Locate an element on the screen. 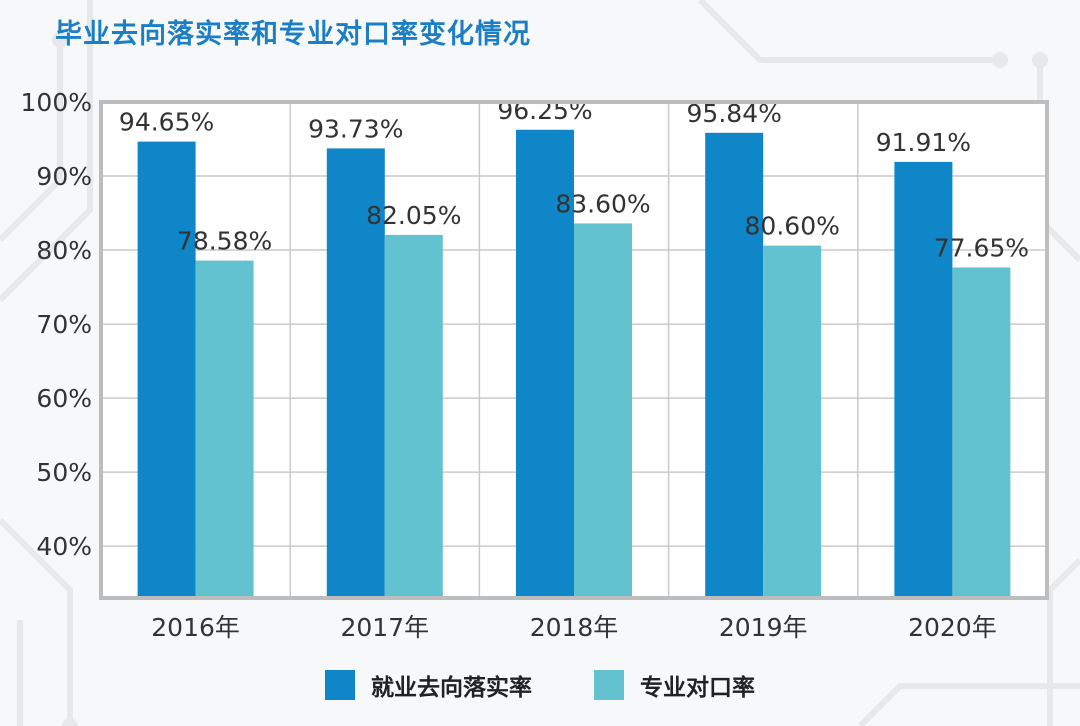 The width and height of the screenshot is (1080, 726). y-tick-label-70: 70% is located at coordinates (64, 324).